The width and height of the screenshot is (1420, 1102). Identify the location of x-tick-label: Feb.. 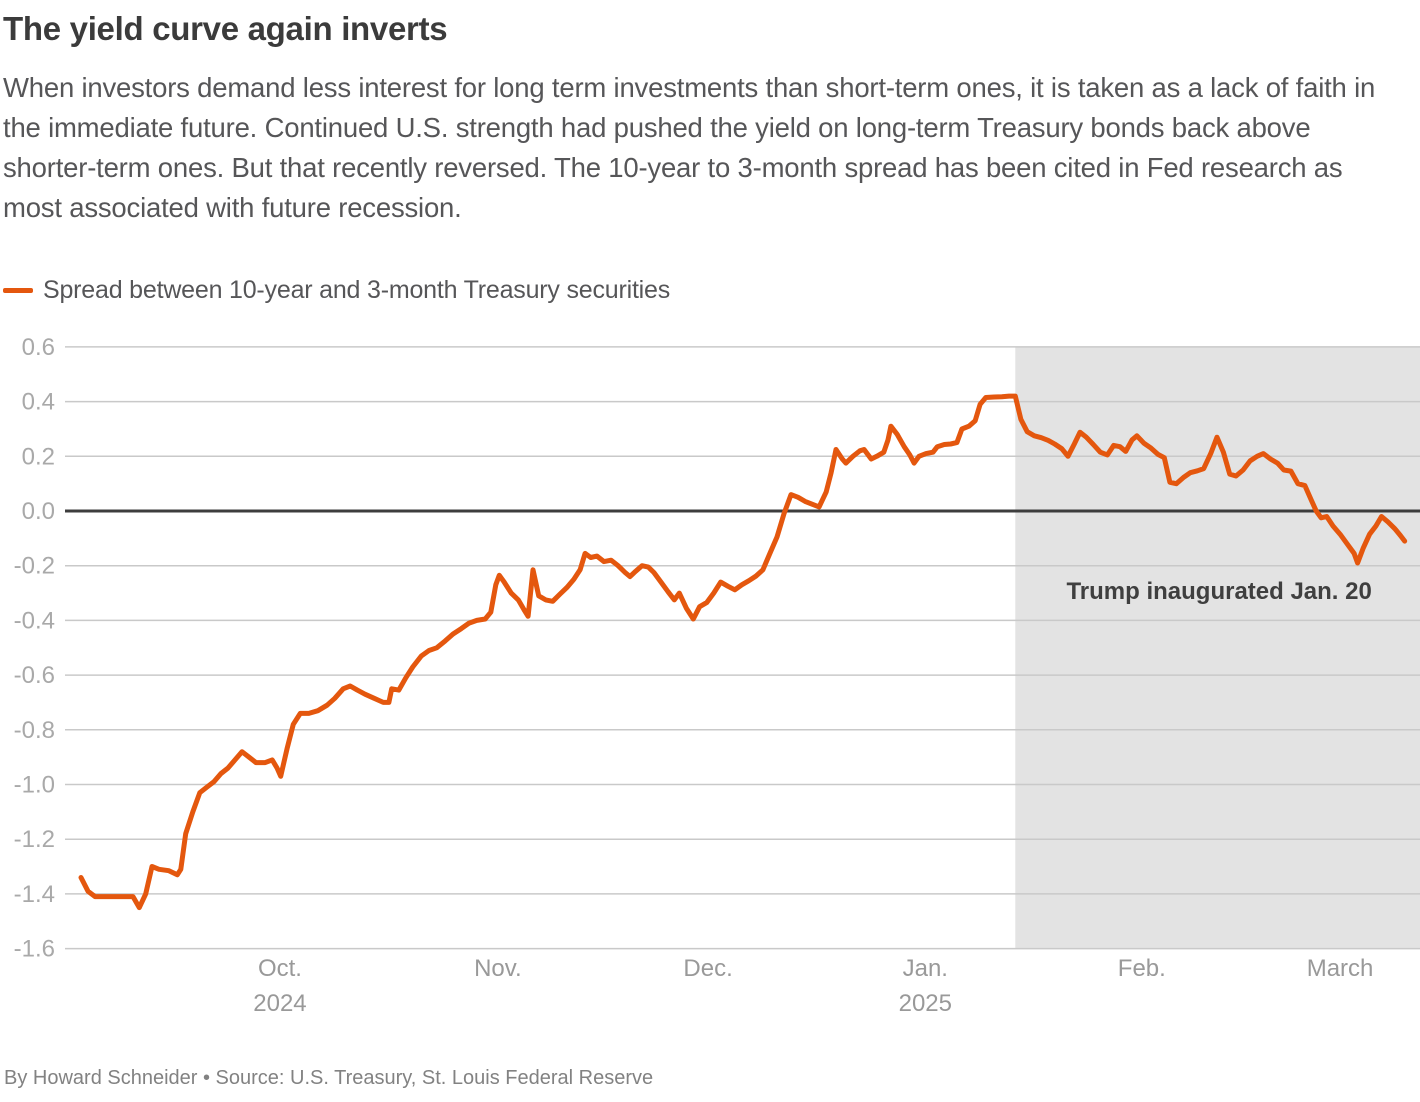
(1142, 968).